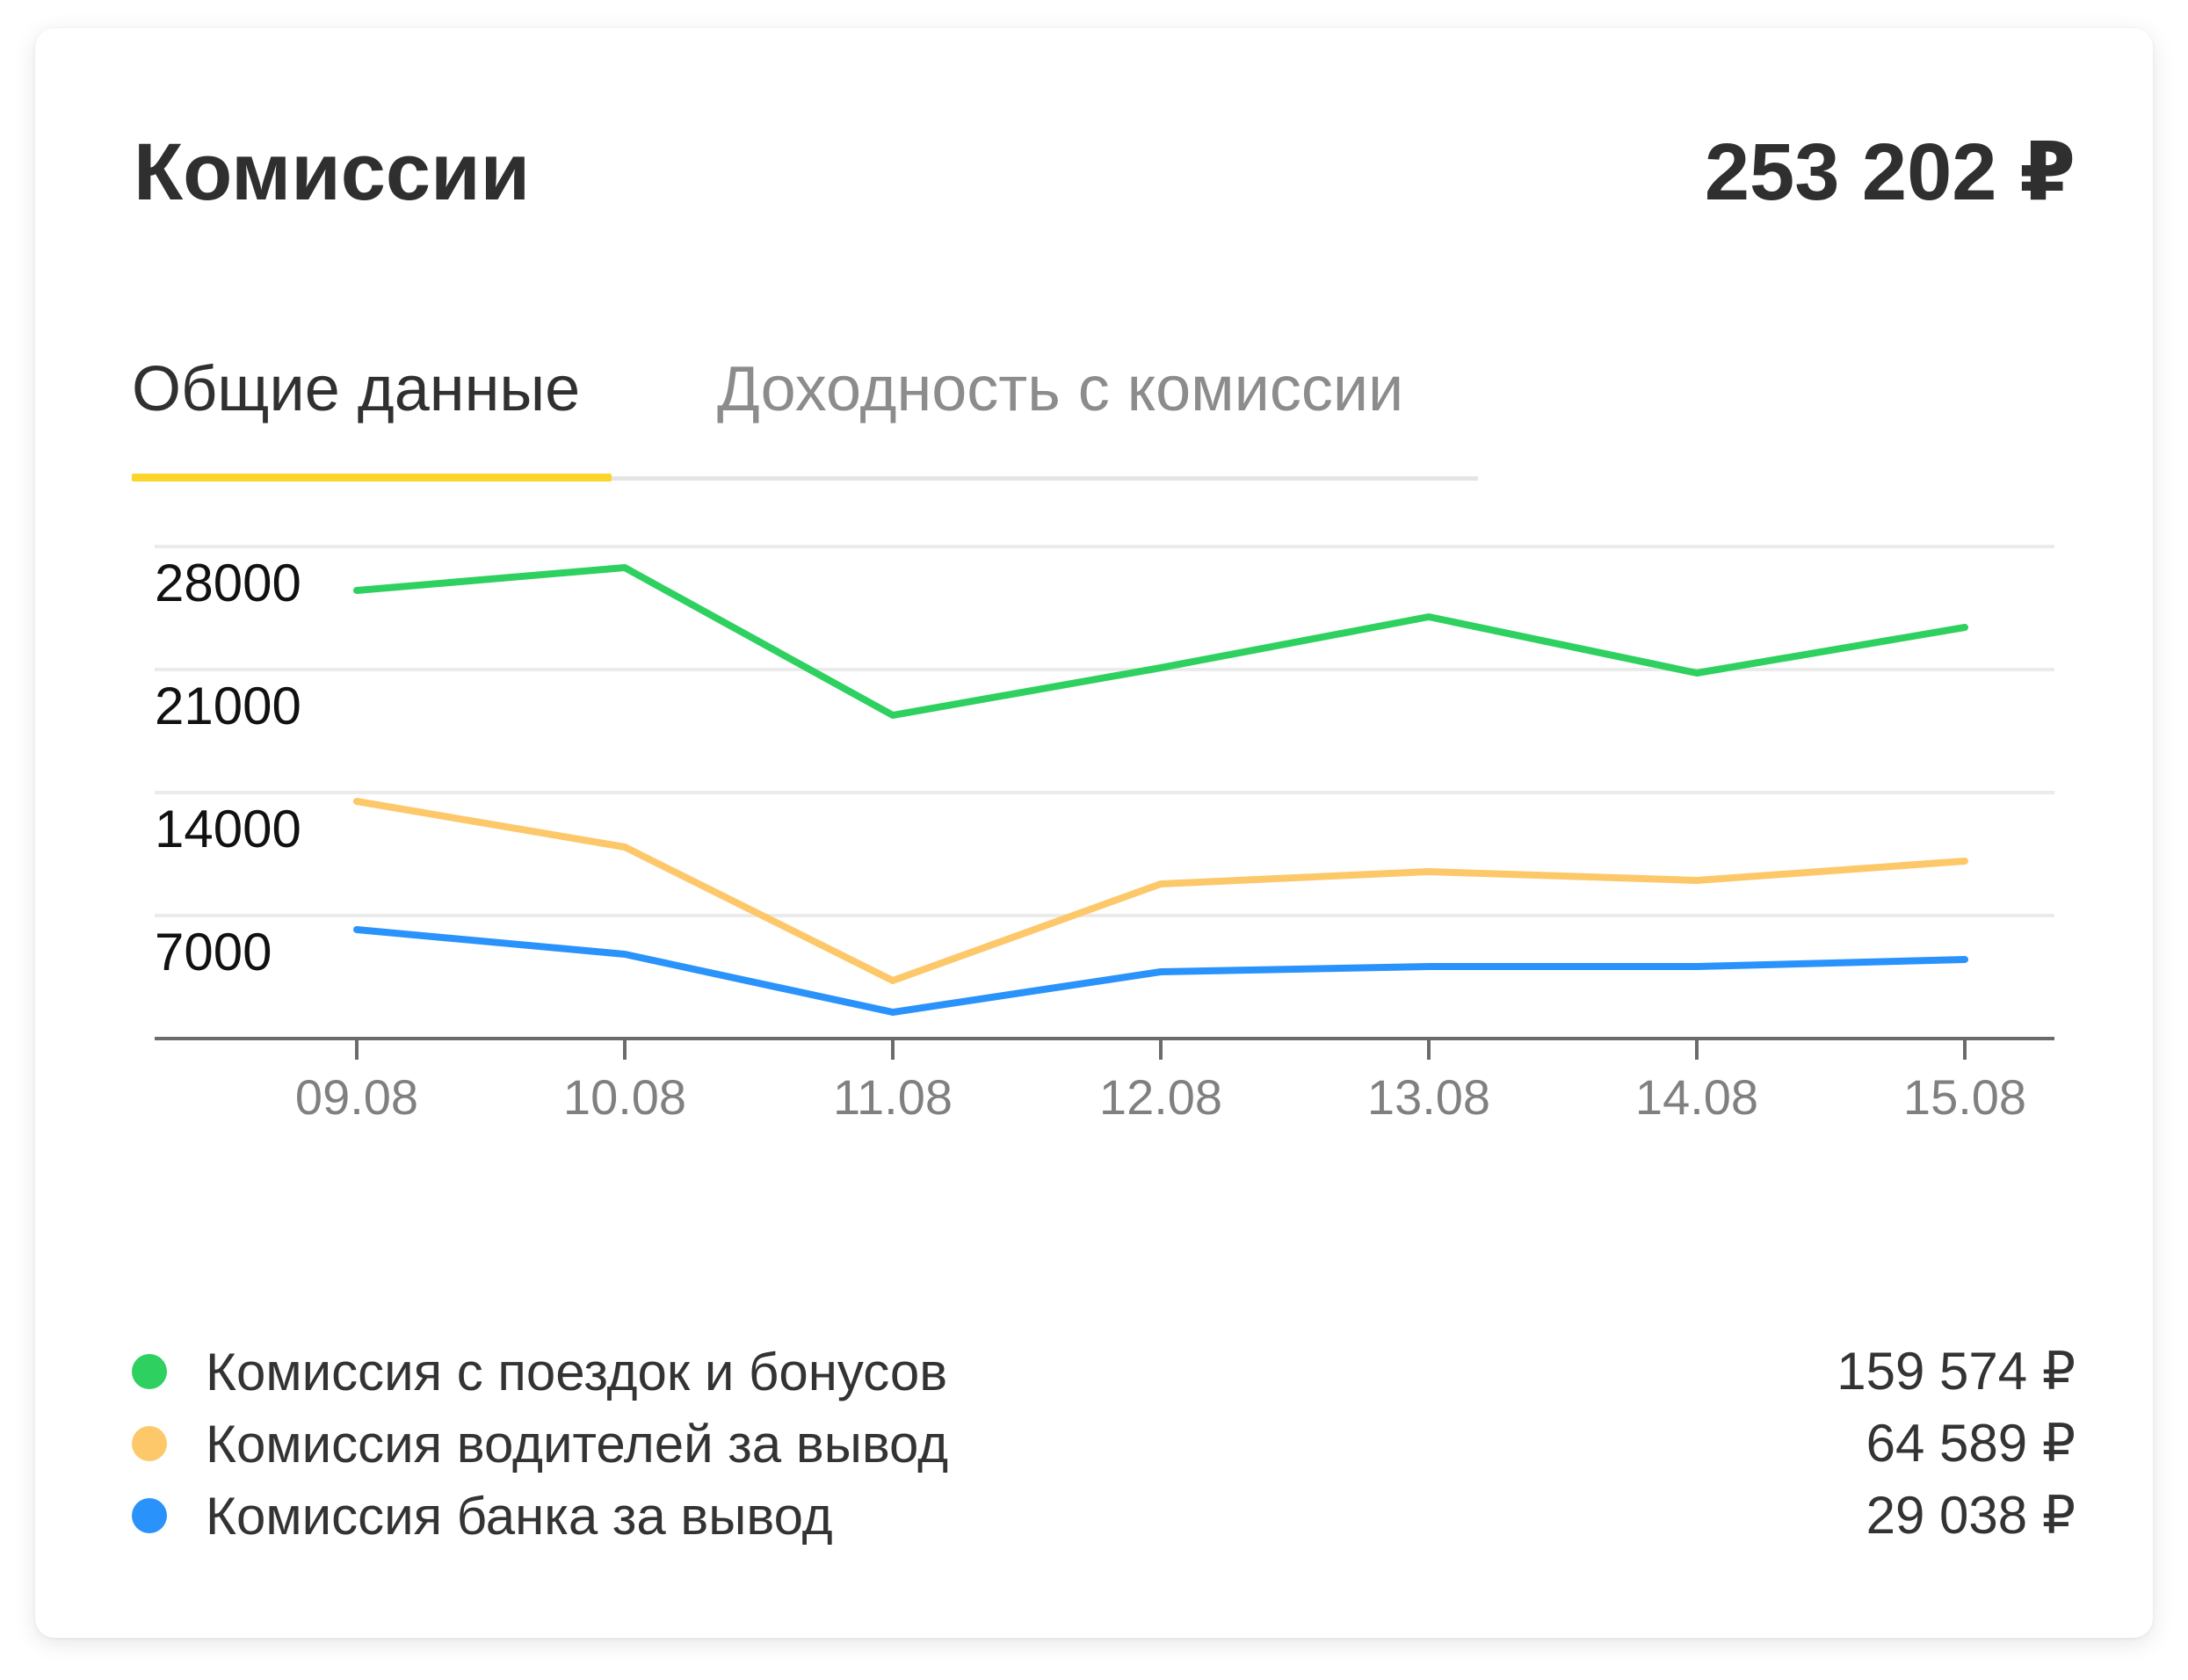 The image size is (2188, 1680). Describe the element at coordinates (149, 1515) in the screenshot. I see `legend-dot-blue-icon` at that location.